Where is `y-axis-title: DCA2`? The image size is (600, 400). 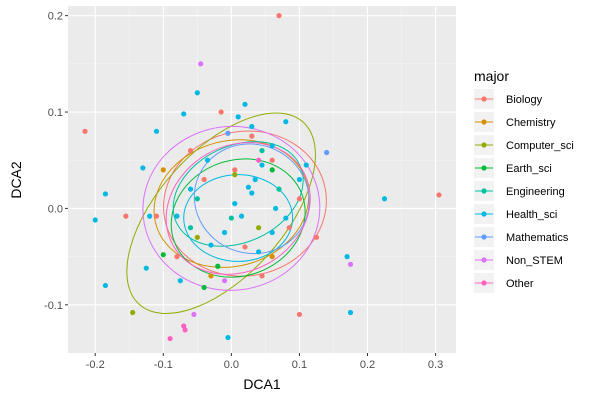 y-axis-title: DCA2 is located at coordinates (16, 180).